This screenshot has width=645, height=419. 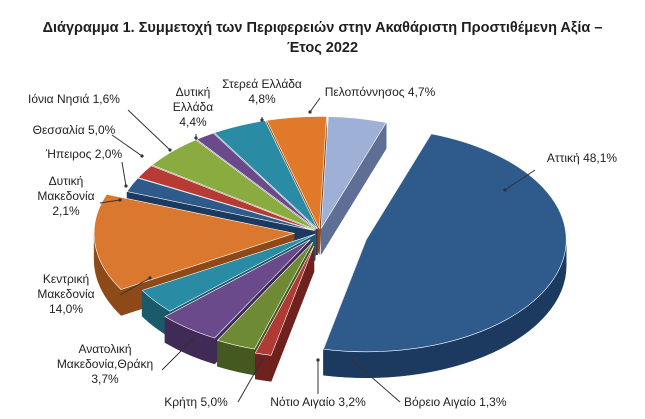 I want to click on slice-label-line: 2,1%, so click(x=66, y=211).